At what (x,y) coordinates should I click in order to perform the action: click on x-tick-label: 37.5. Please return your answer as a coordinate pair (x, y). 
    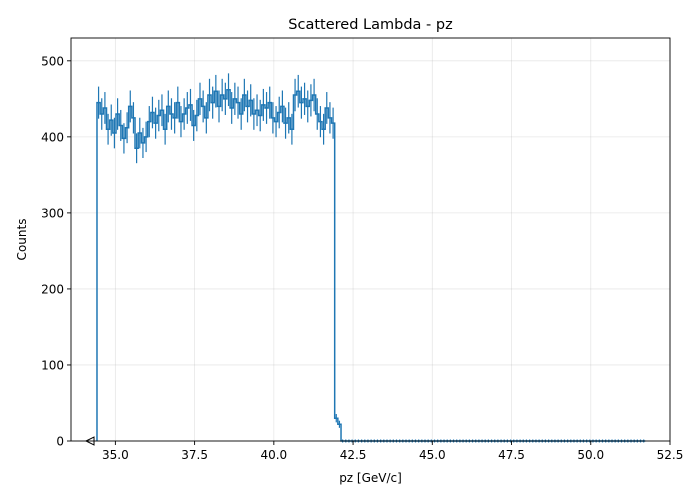
    Looking at the image, I should click on (194, 455).